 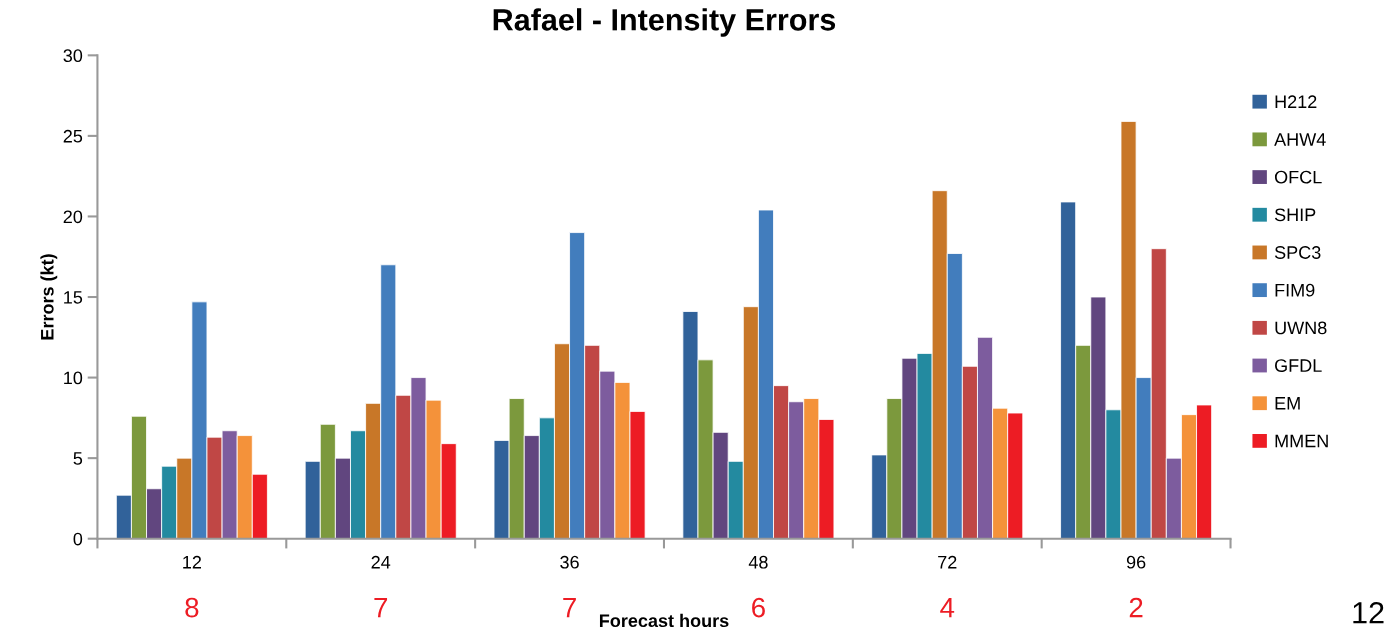 I want to click on legend-label: SHIP, so click(x=1295, y=215).